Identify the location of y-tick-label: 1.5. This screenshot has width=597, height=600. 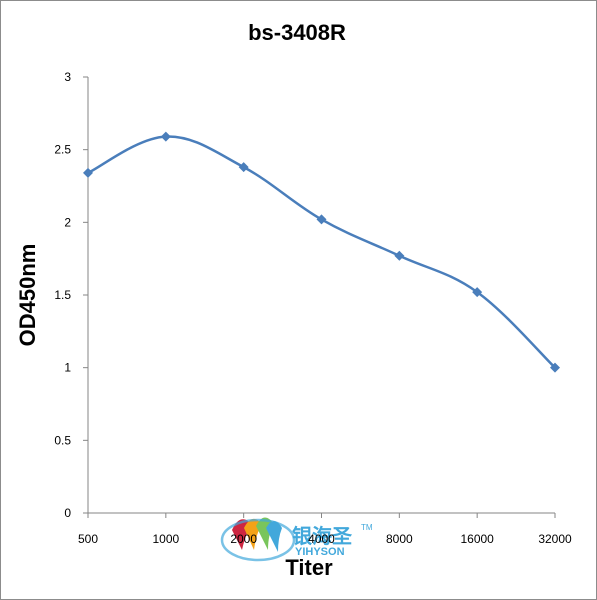
(62, 295).